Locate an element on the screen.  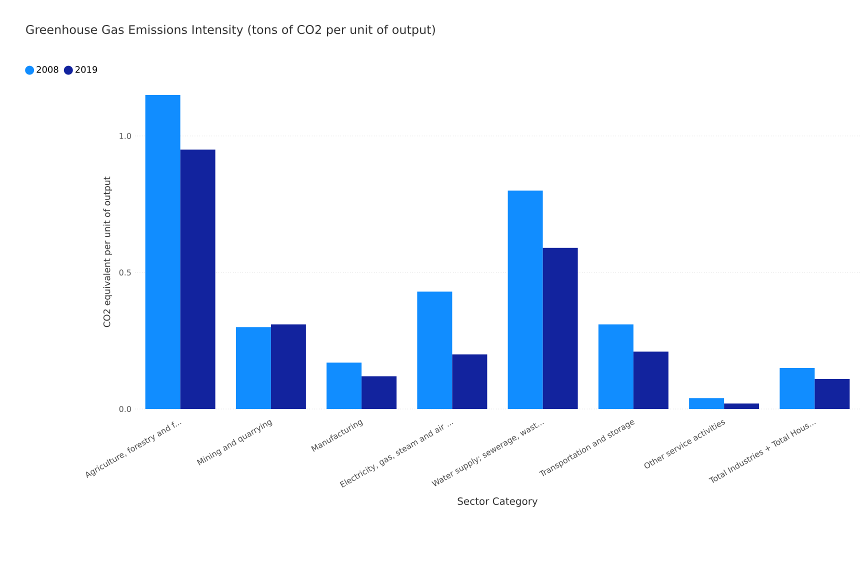
chart-title: Greenhouse Gas Emissions Intensity (tons of CO2 per unit of output) is located at coordinates (230, 30).